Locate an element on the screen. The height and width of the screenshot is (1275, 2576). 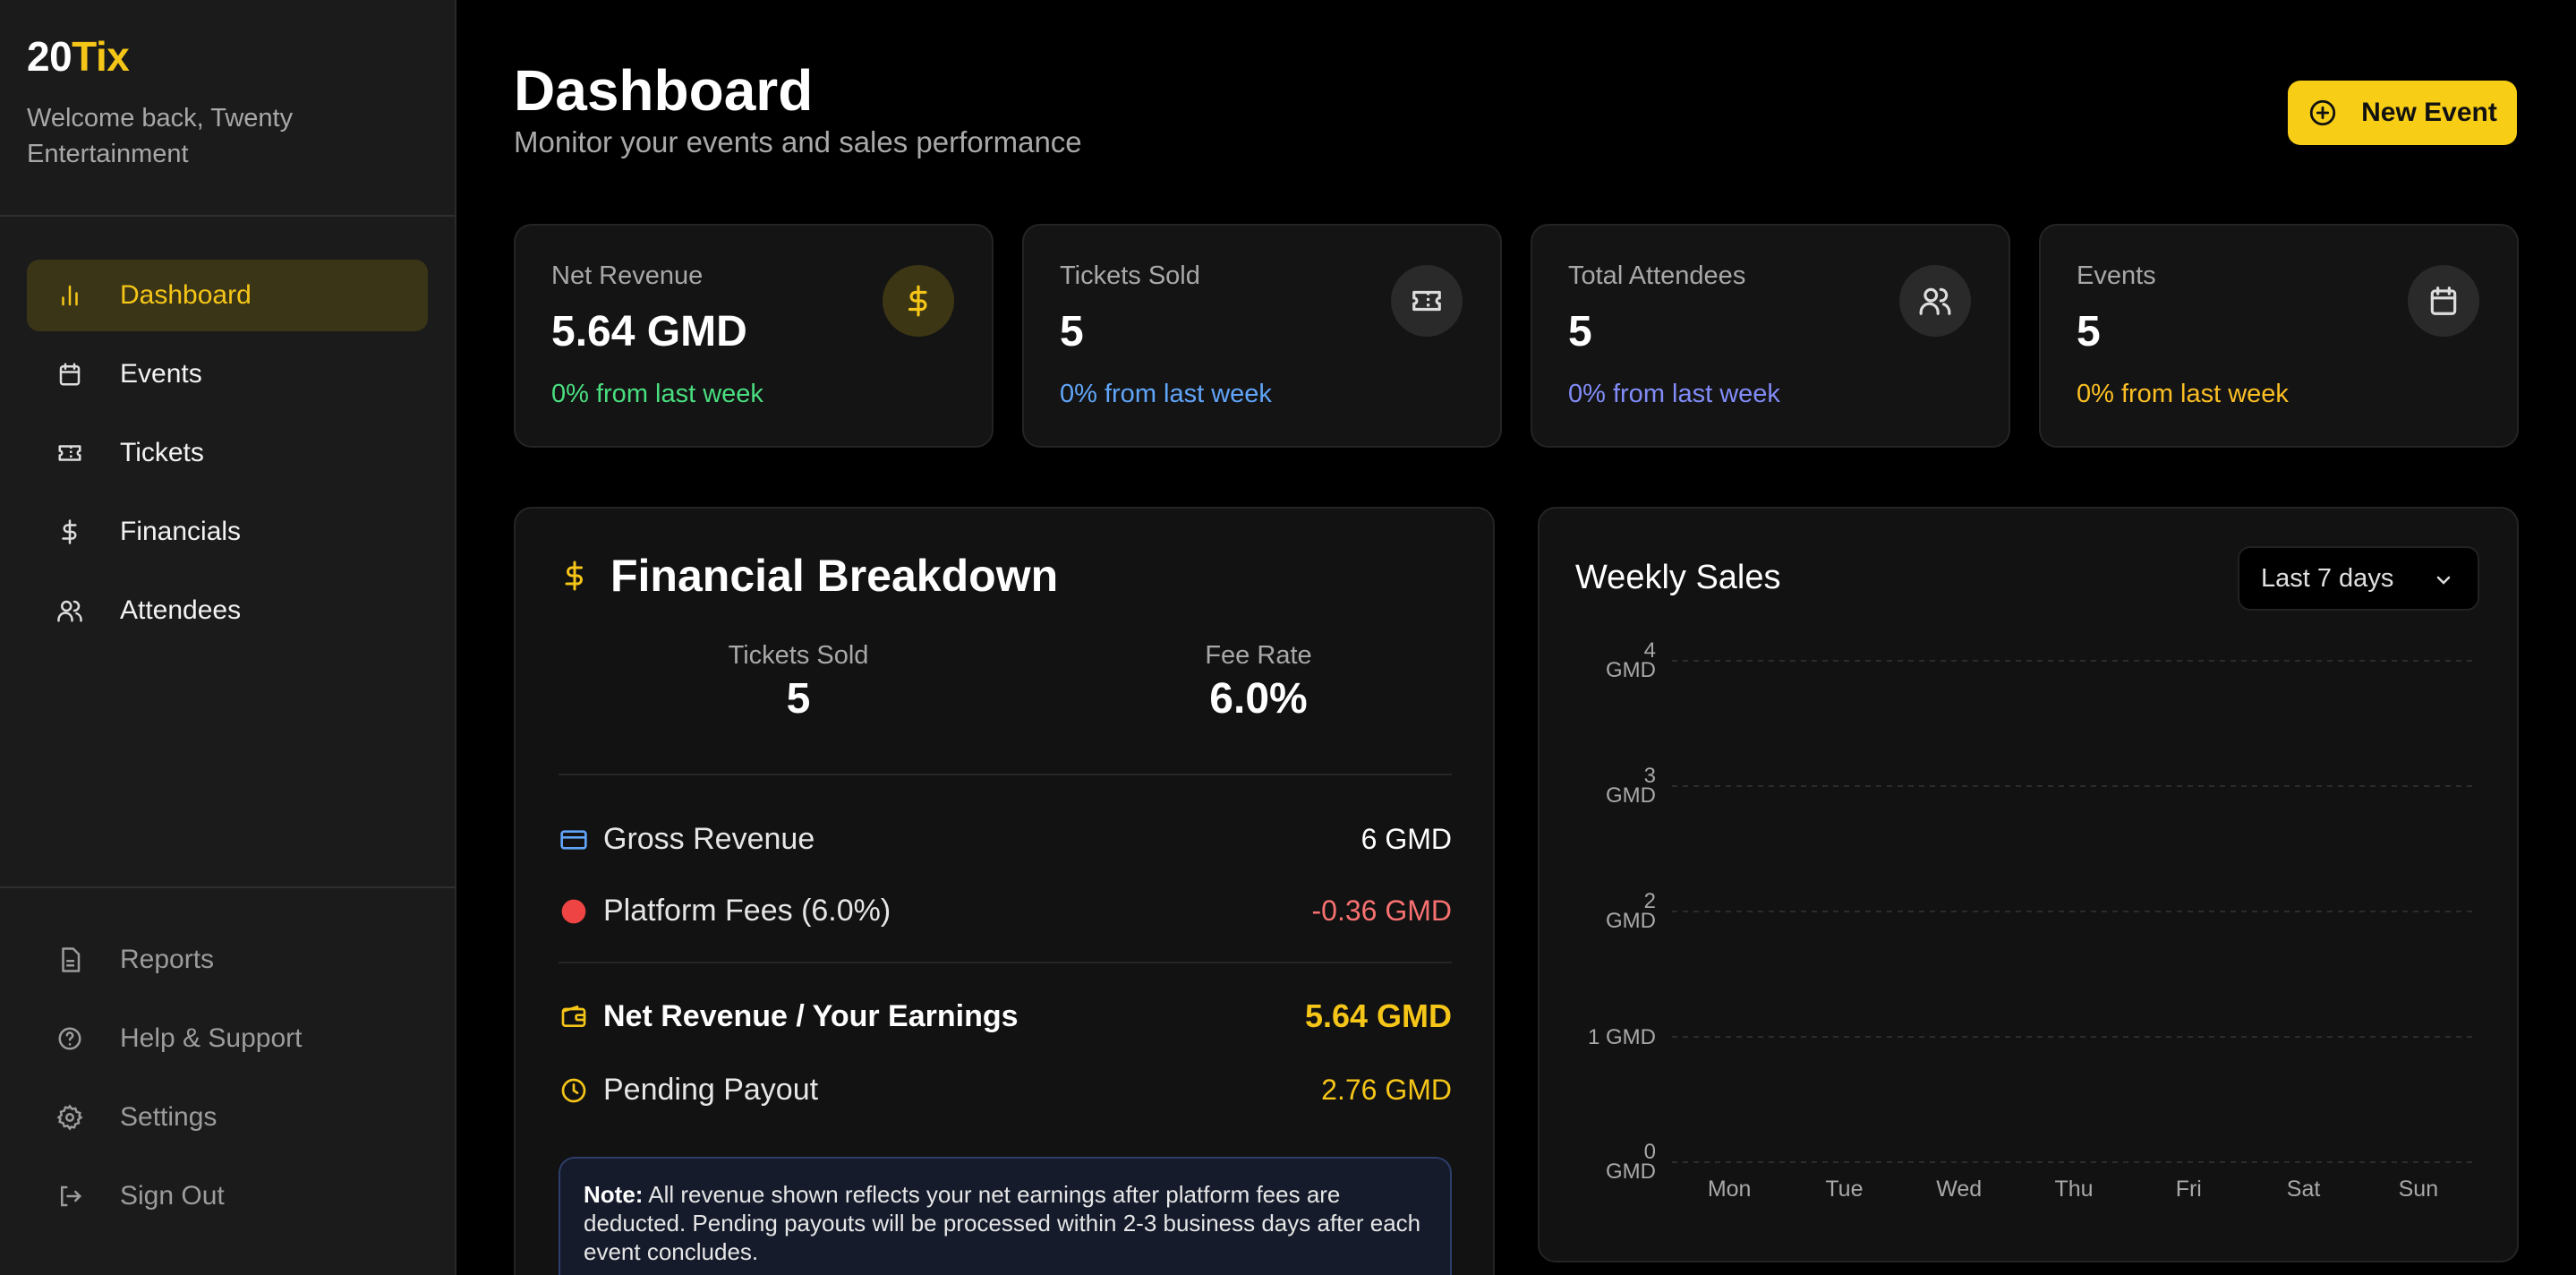
logo-word: Tix is located at coordinates (101, 56).